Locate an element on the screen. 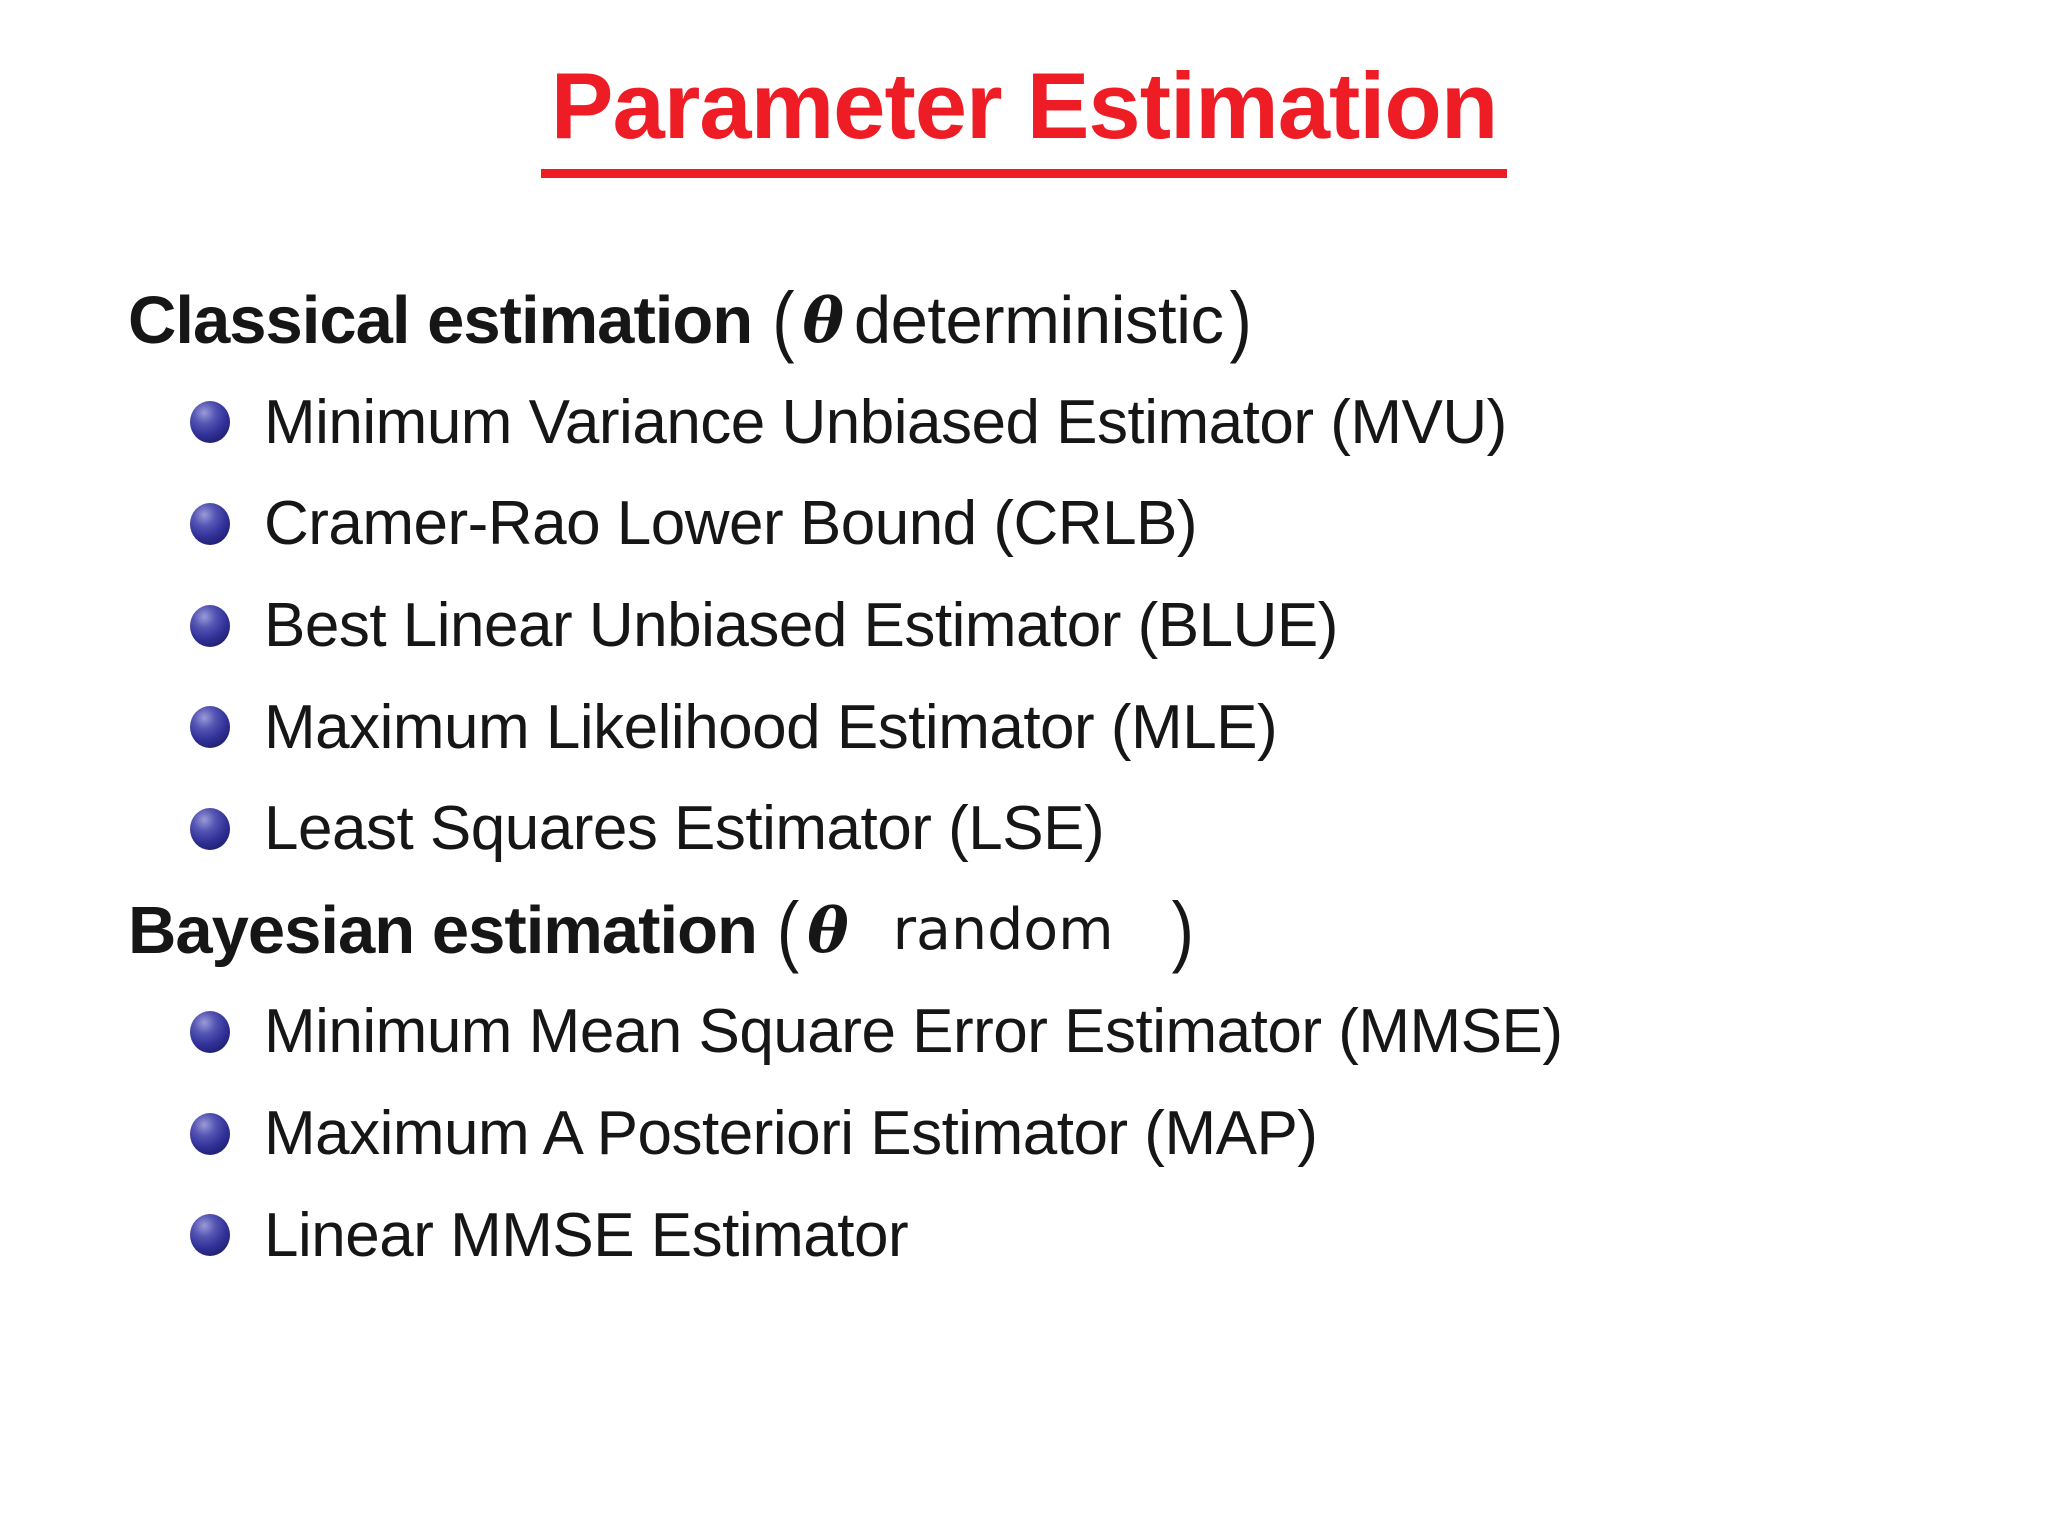 This screenshot has width=2048, height=1536. section-heading-classical: Classical estimation ( θ deterministic ) is located at coordinates (1024, 321).